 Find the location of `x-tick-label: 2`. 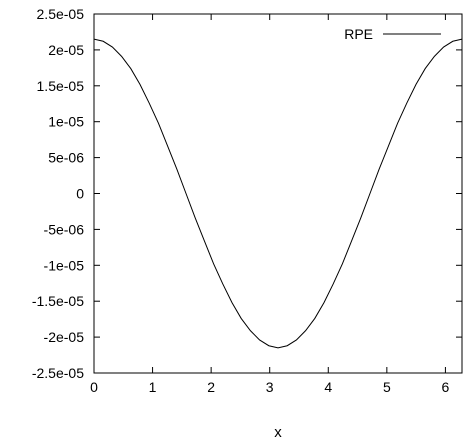

x-tick-label: 2 is located at coordinates (211, 387).